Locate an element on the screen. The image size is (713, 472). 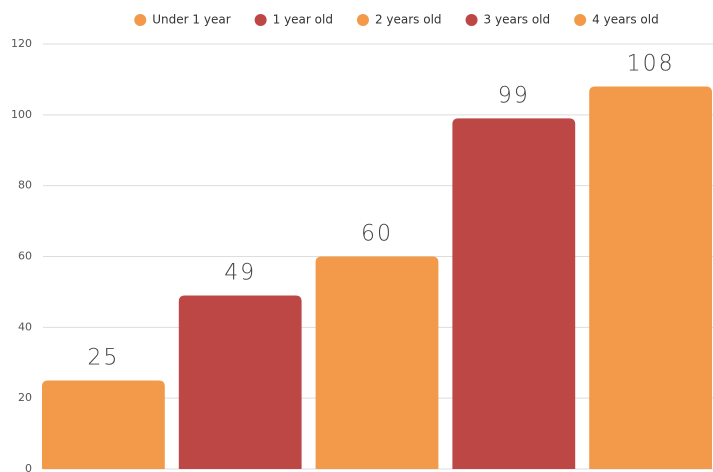
data-label: 60 is located at coordinates (377, 234).